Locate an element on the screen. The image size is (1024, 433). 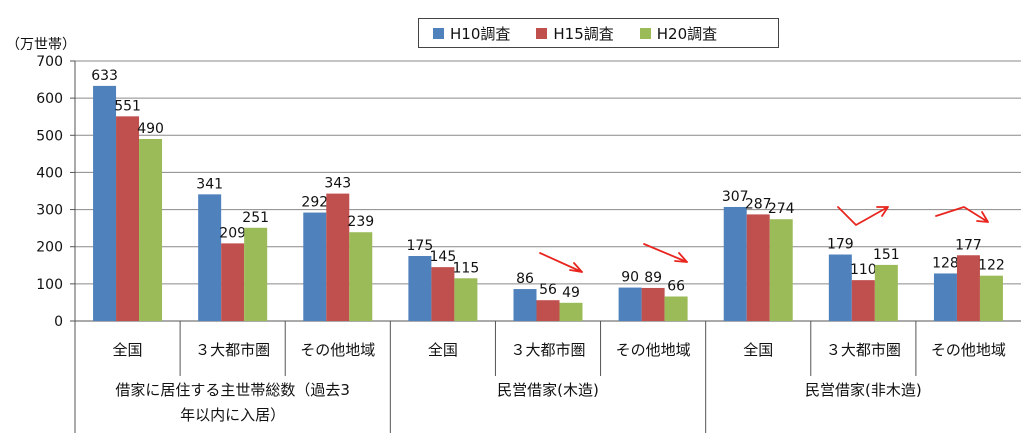
data-label: 287 is located at coordinates (758, 204).